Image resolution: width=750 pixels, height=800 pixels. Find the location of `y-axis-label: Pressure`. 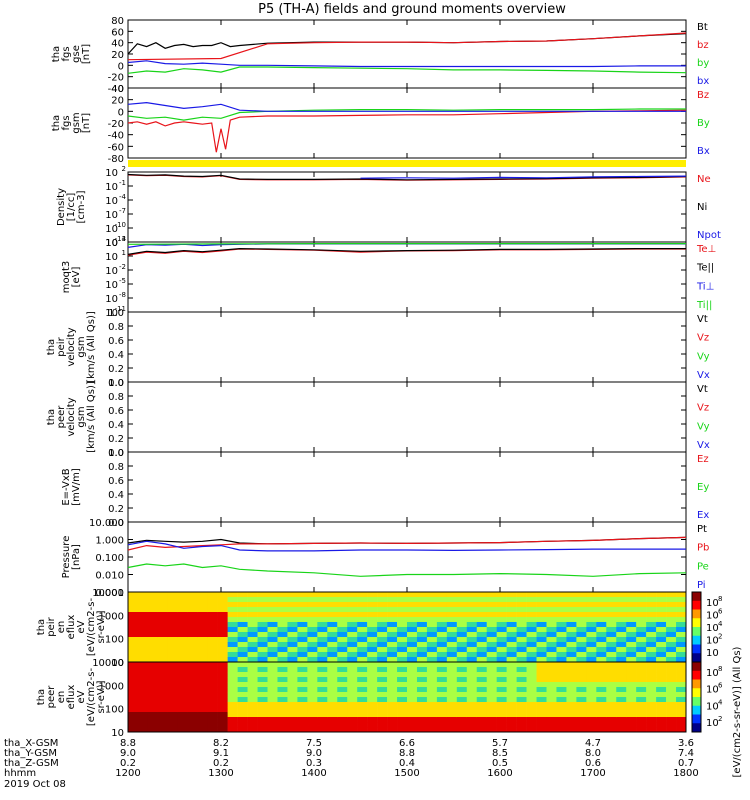

y-axis-label: Pressure is located at coordinates (66, 557).